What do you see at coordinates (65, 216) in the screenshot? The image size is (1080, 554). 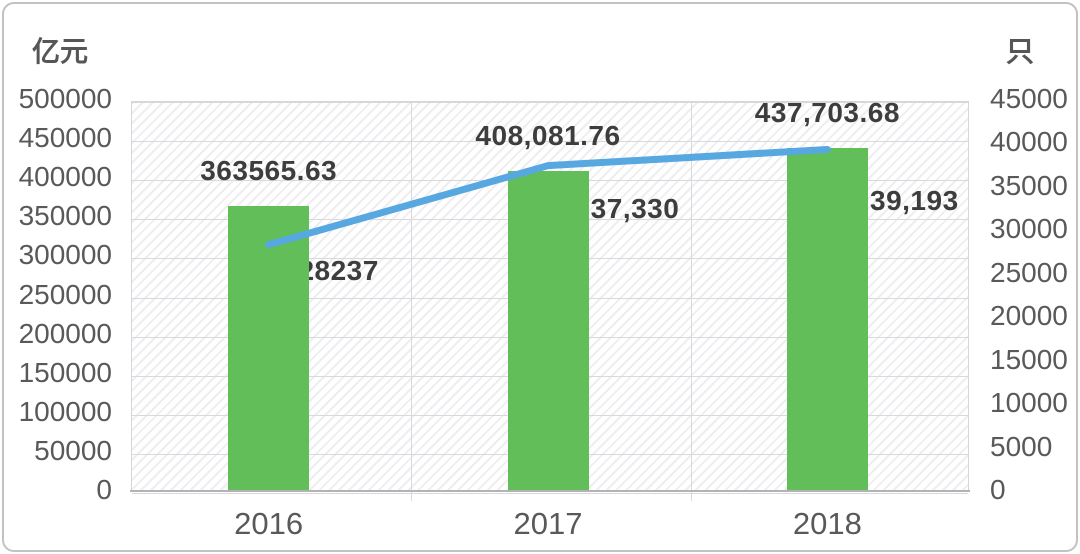 I see `left-tick-label: 350000` at bounding box center [65, 216].